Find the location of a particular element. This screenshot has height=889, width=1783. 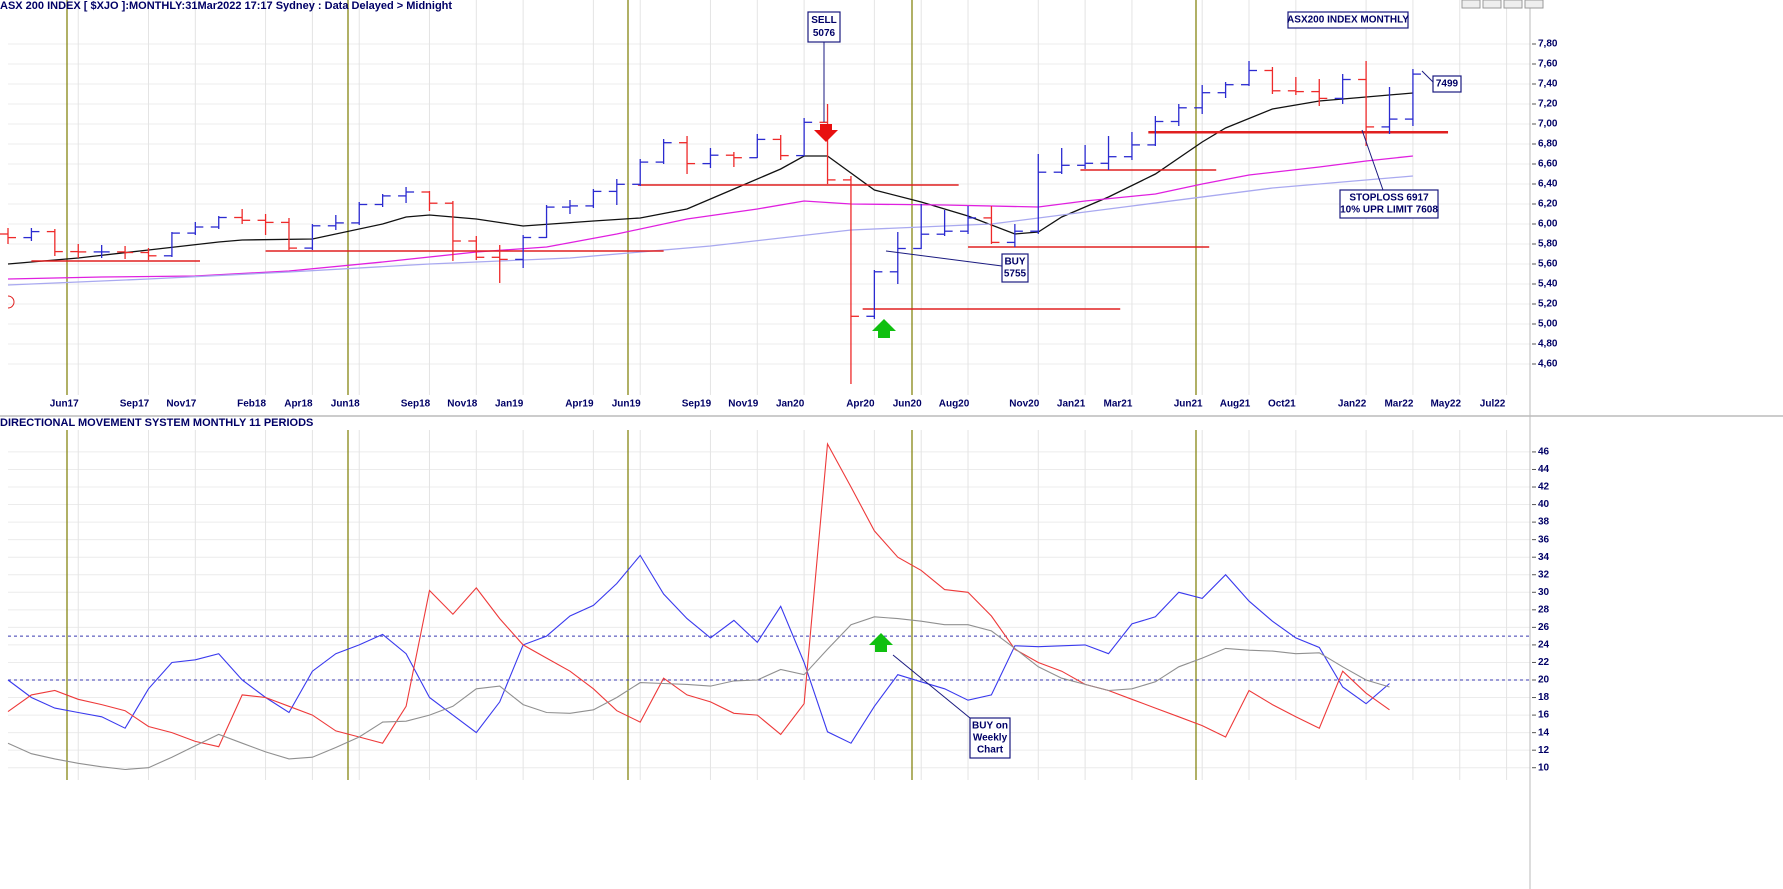

x-tick-label: Jun18 is located at coordinates (345, 404).